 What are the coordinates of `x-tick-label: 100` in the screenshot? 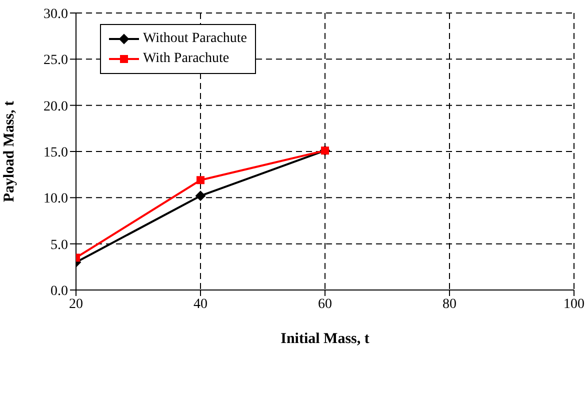 It's located at (574, 304).